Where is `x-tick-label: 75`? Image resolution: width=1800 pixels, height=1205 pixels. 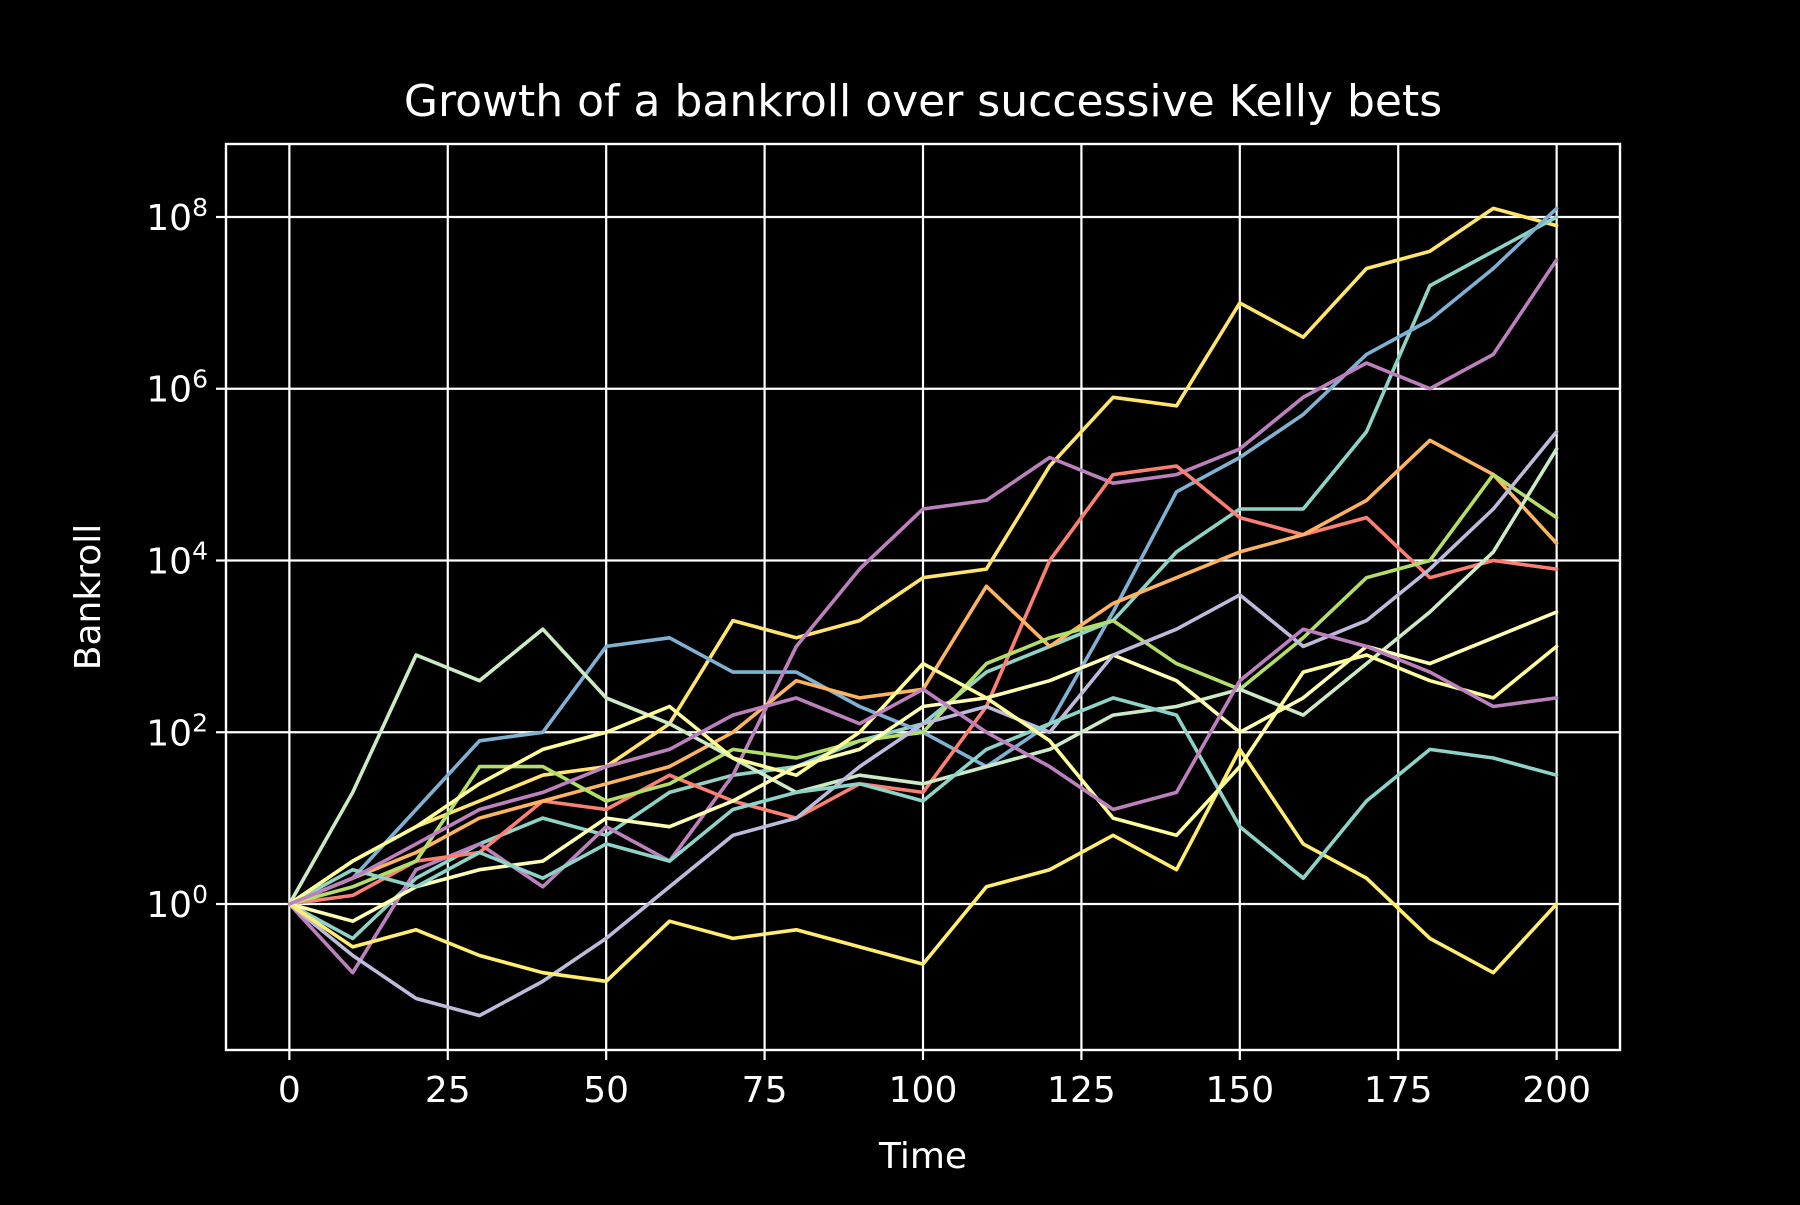 x-tick-label: 75 is located at coordinates (765, 1090).